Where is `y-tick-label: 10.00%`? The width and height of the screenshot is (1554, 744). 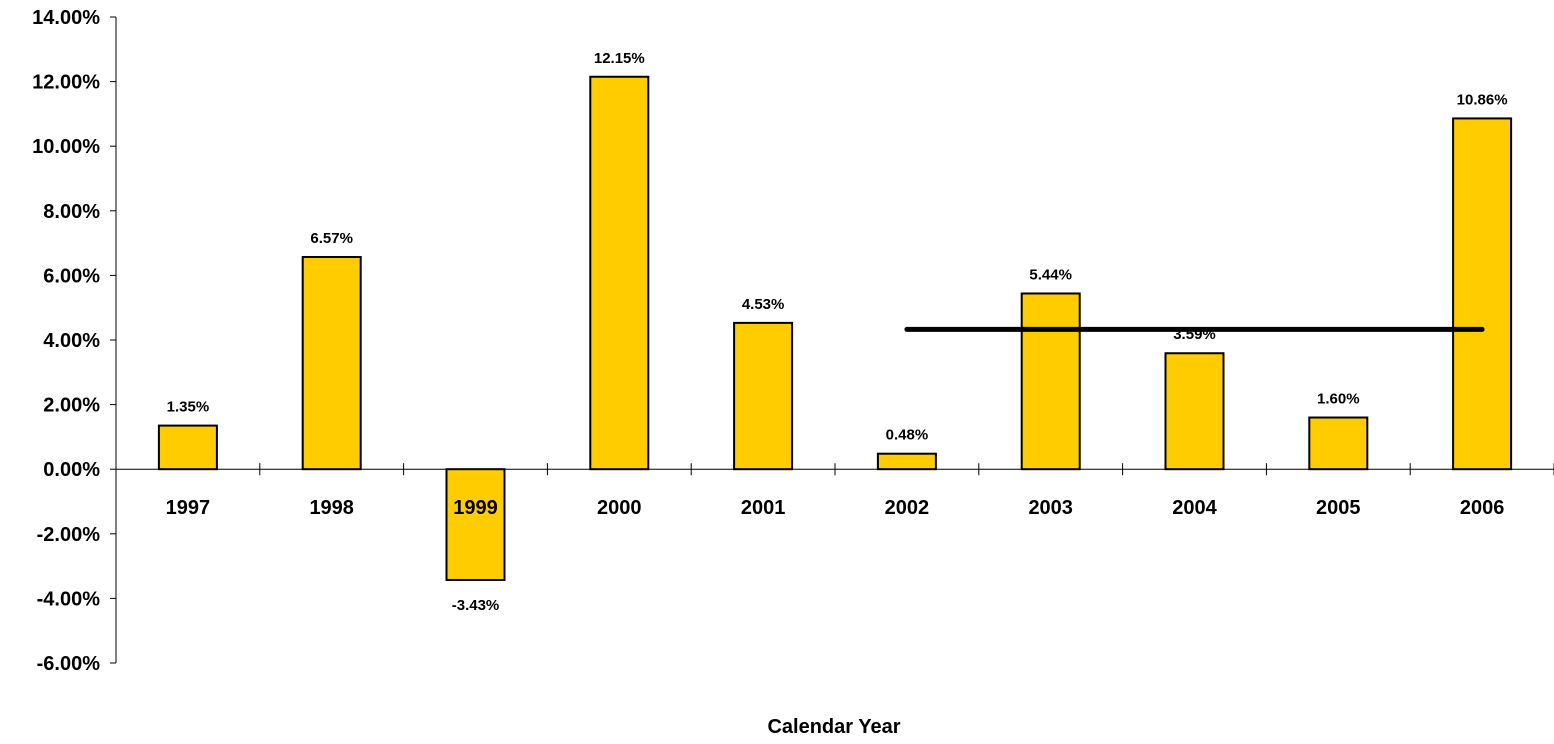
y-tick-label: 10.00% is located at coordinates (66, 147).